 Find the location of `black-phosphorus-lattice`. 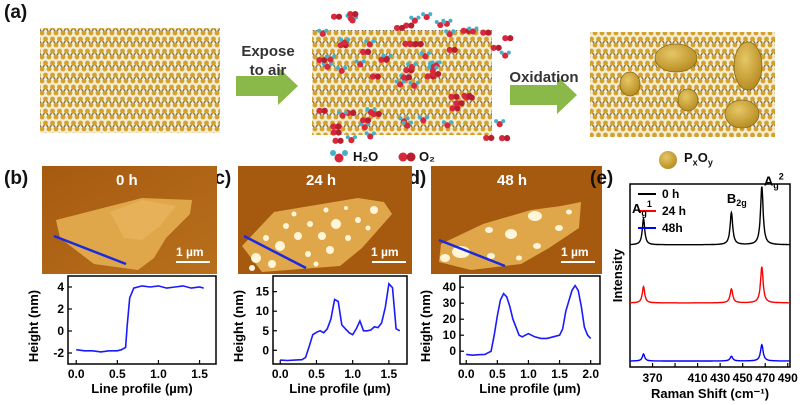

black-phosphorus-lattice is located at coordinates (130, 80).